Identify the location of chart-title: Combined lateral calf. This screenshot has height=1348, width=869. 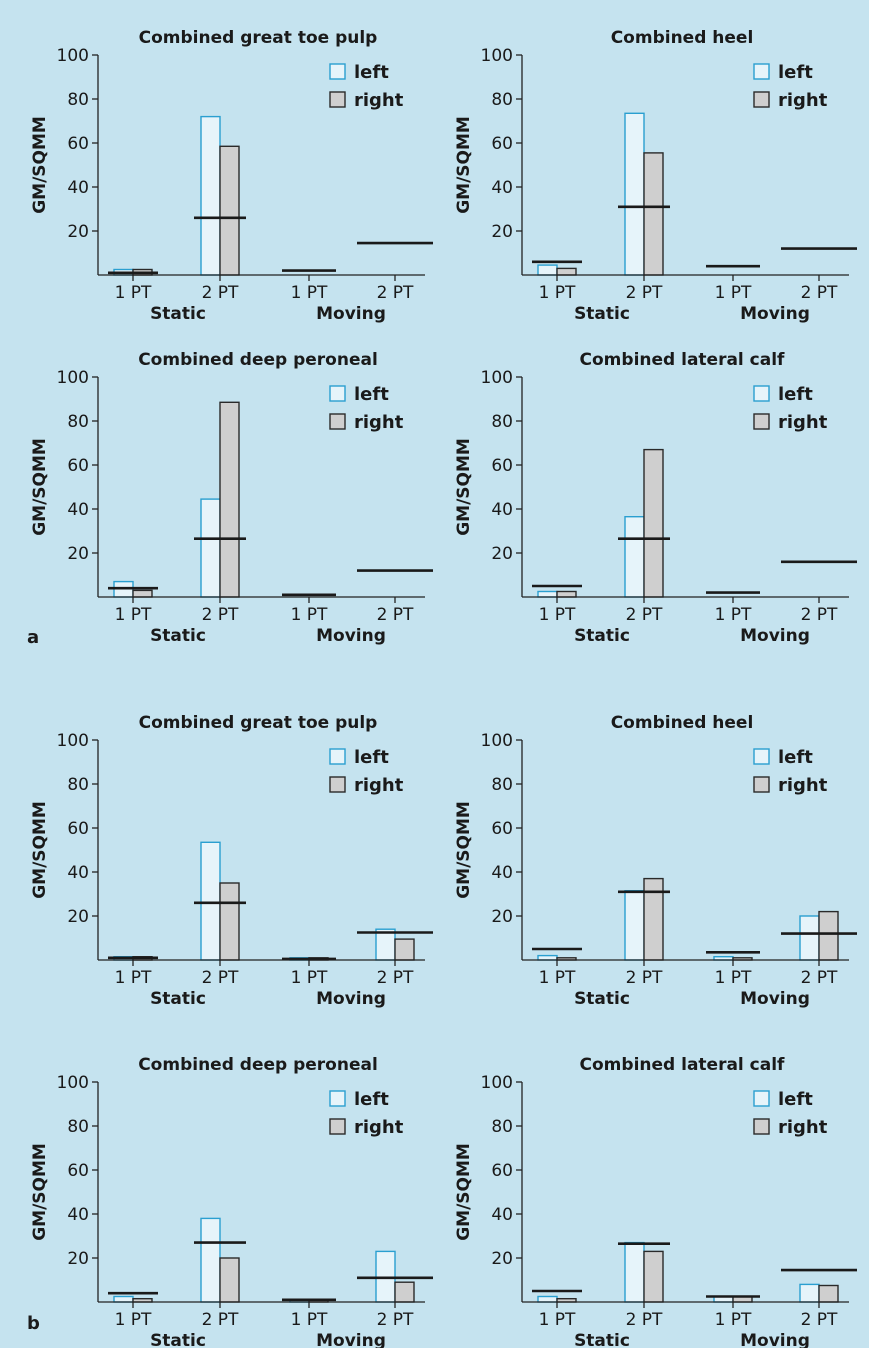
(683, 360).